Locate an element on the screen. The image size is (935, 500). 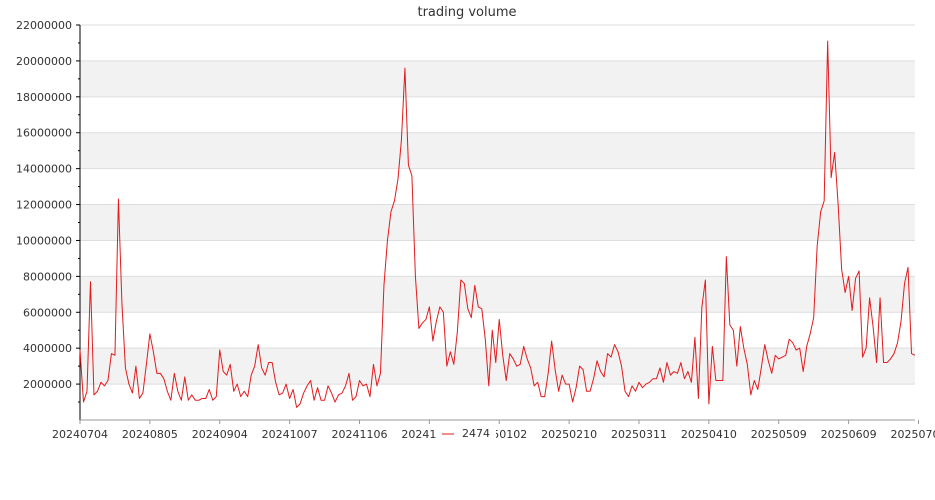
x-tick-label: 20250410 is located at coordinates (709, 434).